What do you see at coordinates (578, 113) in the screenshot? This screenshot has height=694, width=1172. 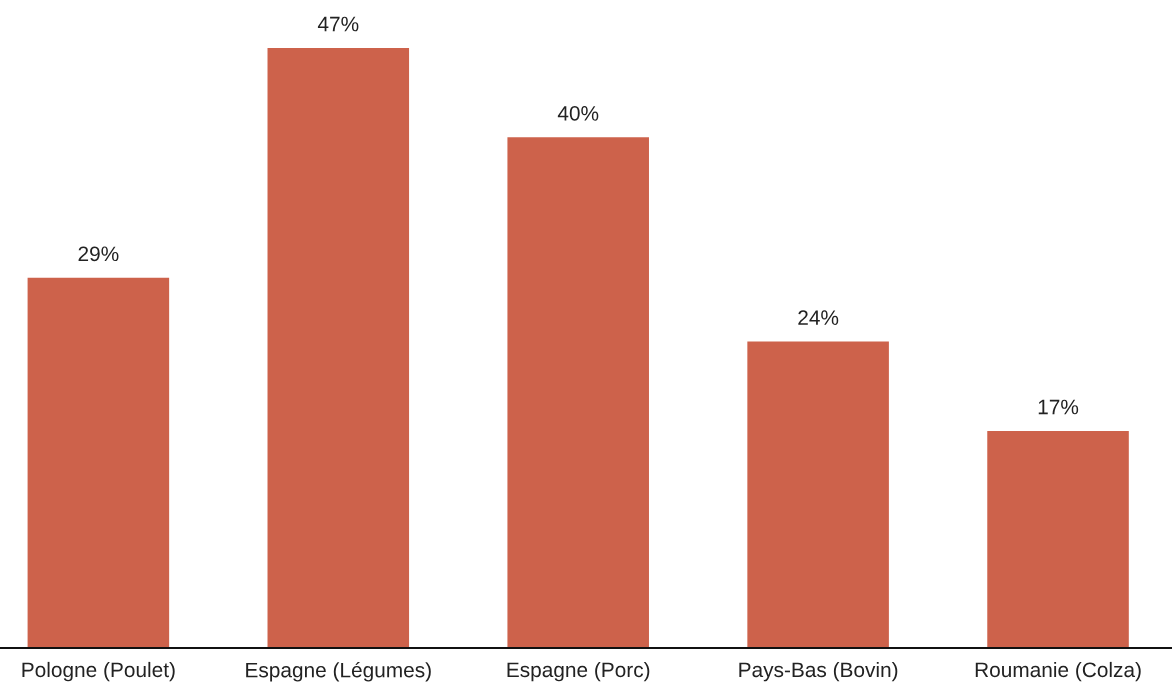 I see `data-label: 40%` at bounding box center [578, 113].